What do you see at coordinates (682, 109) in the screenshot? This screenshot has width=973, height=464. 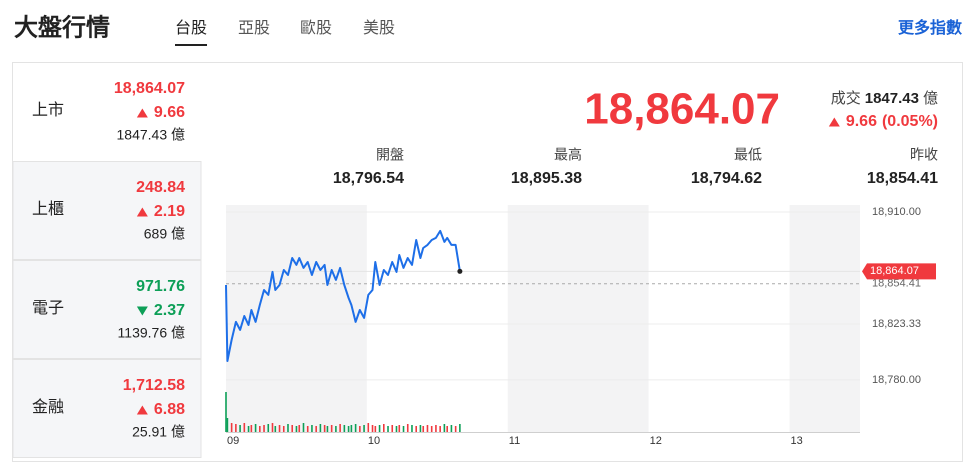 I see `quote-price: 18,864.07` at bounding box center [682, 109].